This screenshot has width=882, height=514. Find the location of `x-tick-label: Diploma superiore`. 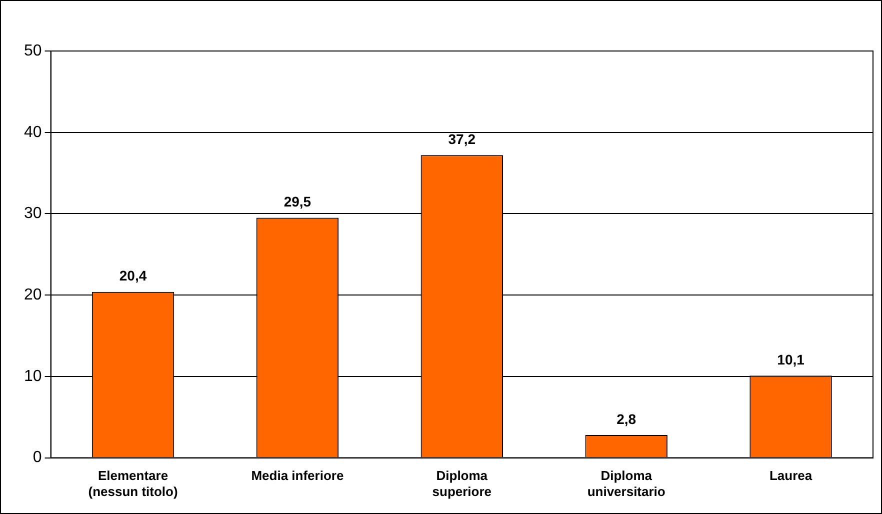

x-tick-label: Diploma superiore is located at coordinates (462, 483).